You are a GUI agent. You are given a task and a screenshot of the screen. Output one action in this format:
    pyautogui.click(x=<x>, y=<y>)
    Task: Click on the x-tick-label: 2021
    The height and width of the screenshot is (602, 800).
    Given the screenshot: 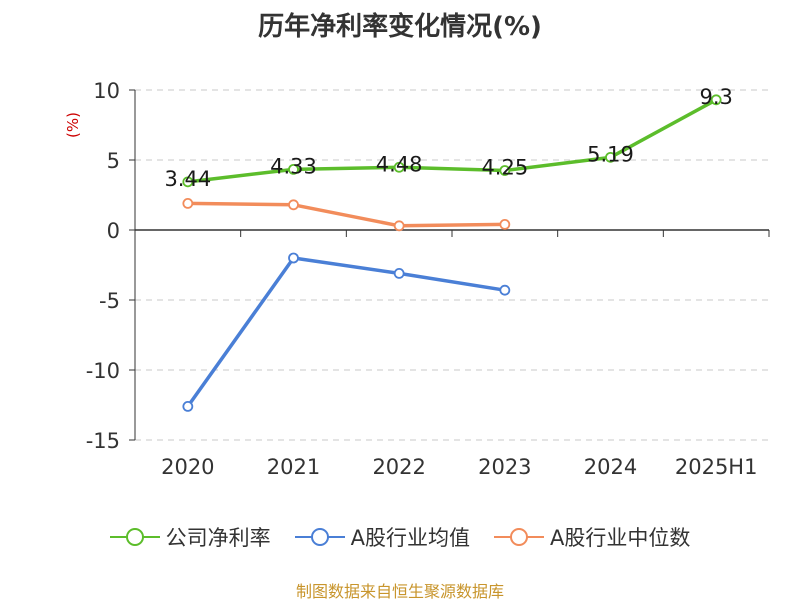 What is the action you would take?
    pyautogui.click(x=293, y=467)
    